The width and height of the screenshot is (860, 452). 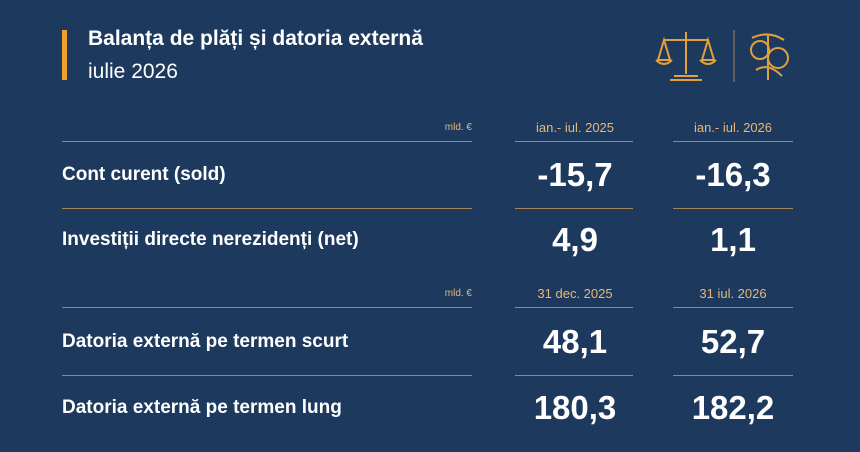 What do you see at coordinates (686, 56) in the screenshot?
I see `scale-icon` at bounding box center [686, 56].